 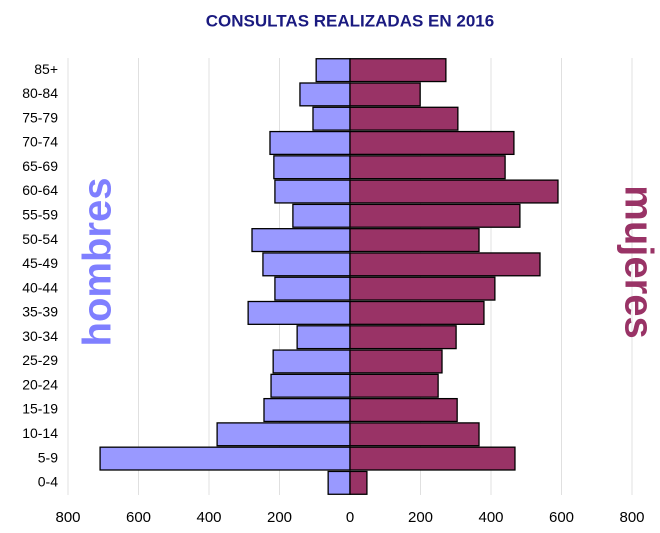 I want to click on y-tick-label: 20-24, so click(x=40, y=384).